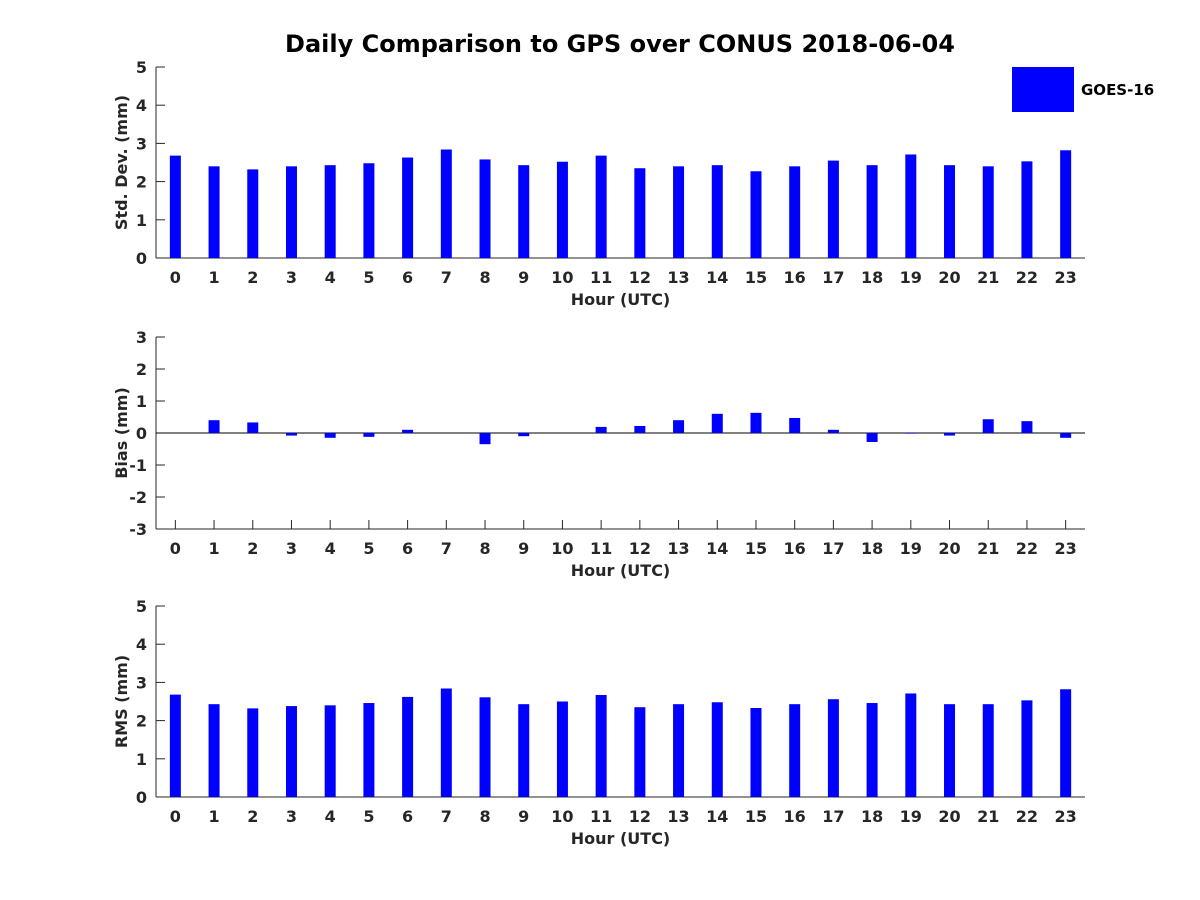 This screenshot has width=1200, height=900. What do you see at coordinates (141, 606) in the screenshot?
I see `y-tick-label: 5` at bounding box center [141, 606].